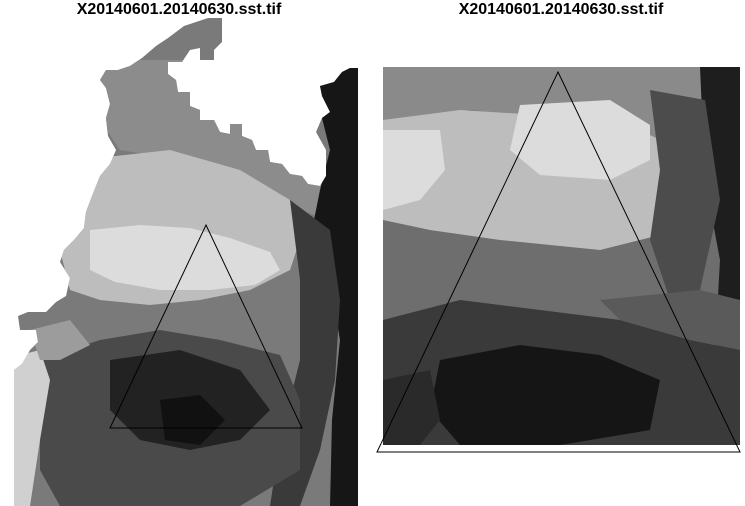 Image resolution: width=745 pixels, height=506 pixels. Describe the element at coordinates (561, 9) in the screenshot. I see `right-panel-title: X20140601.20140630.sst.tif` at that location.